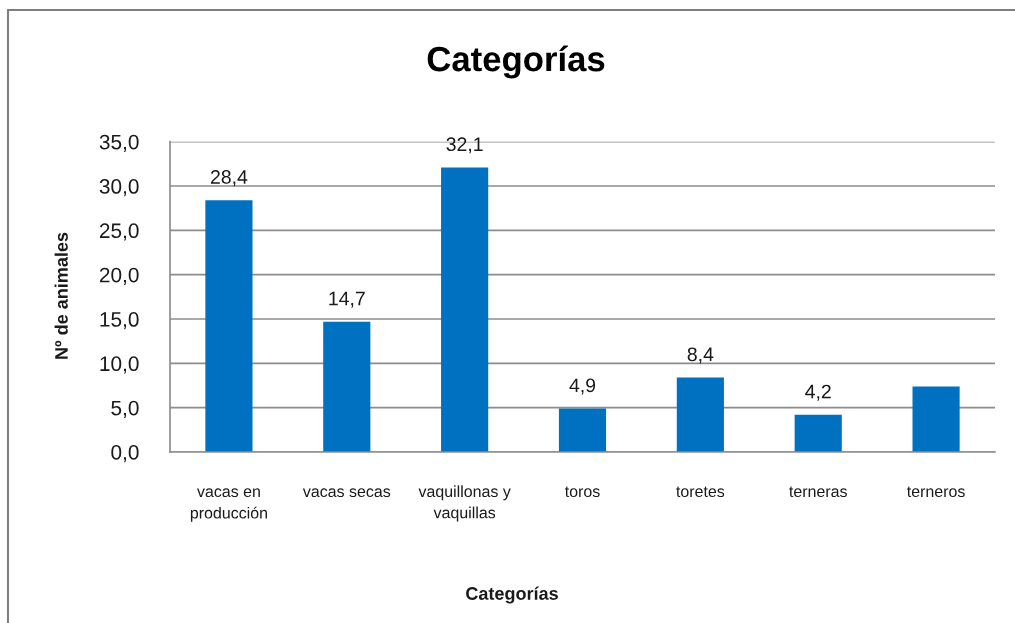 The width and height of the screenshot is (1015, 623). I want to click on x-tick-label: toros, so click(582, 492).